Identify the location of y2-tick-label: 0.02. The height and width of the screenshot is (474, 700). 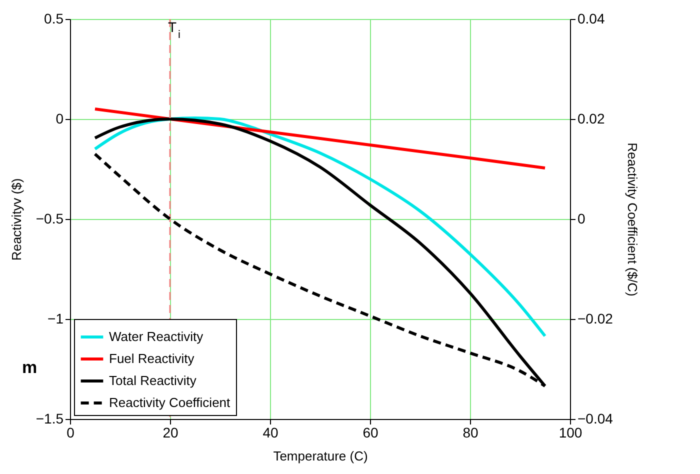
(591, 118).